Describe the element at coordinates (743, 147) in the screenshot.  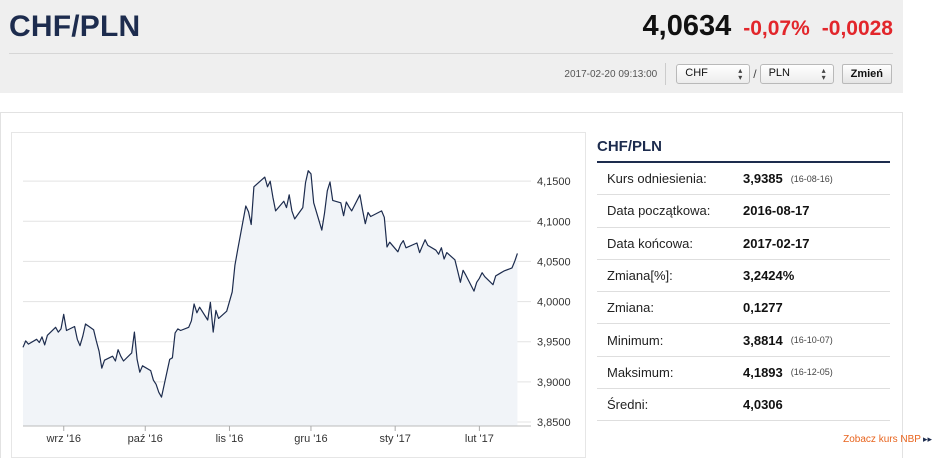
I see `stats-title: CHF/PLN` at that location.